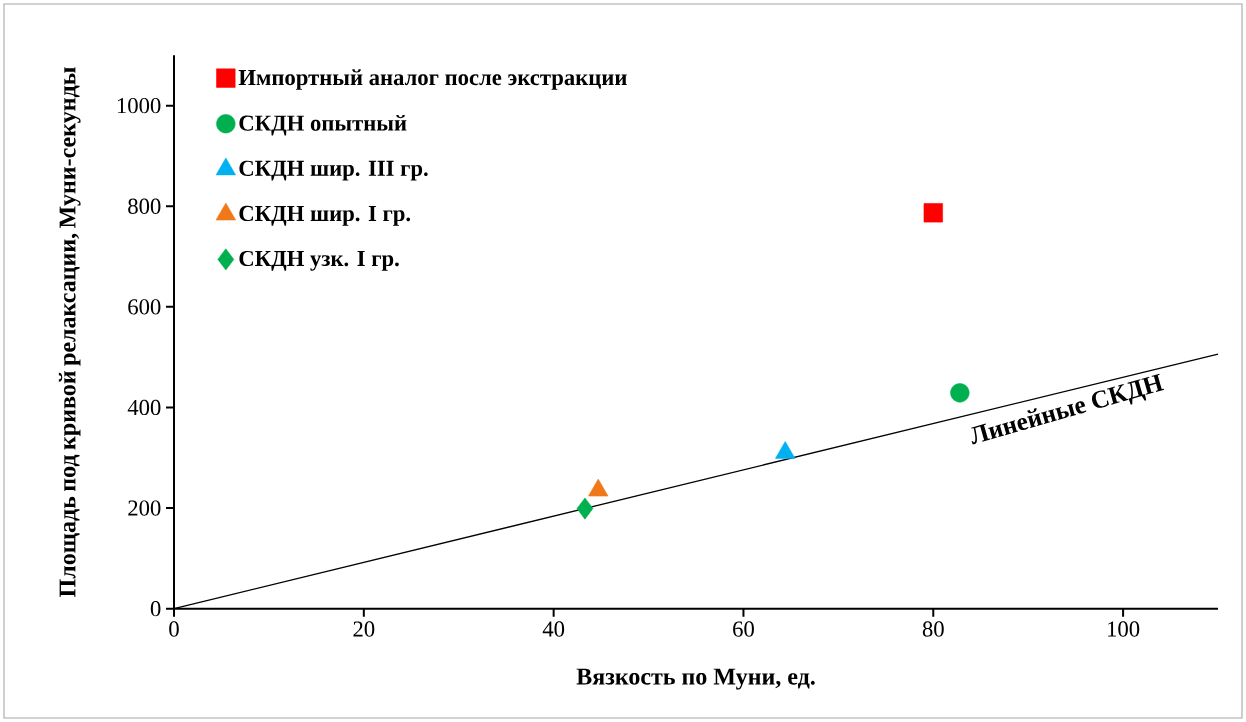 The height and width of the screenshot is (722, 1246). I want to click on y-tick-label: 200, so click(144, 508).